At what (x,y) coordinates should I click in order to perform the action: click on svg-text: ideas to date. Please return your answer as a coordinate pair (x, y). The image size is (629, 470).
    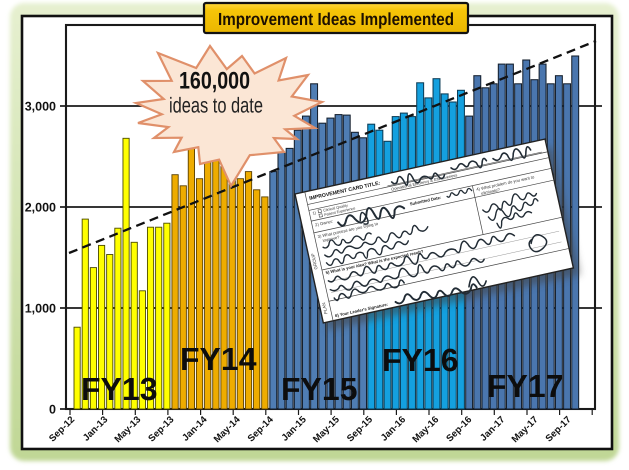
    Looking at the image, I should click on (216, 106).